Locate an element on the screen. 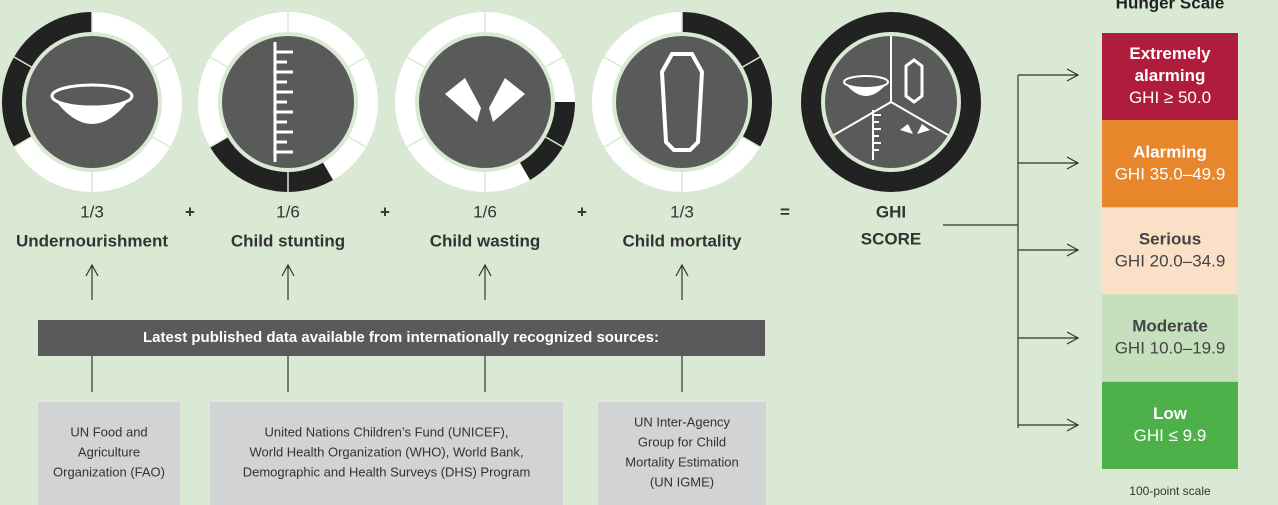 Image resolution: width=1278 pixels, height=505 pixels. ghi-line1: GHI is located at coordinates (891, 211).